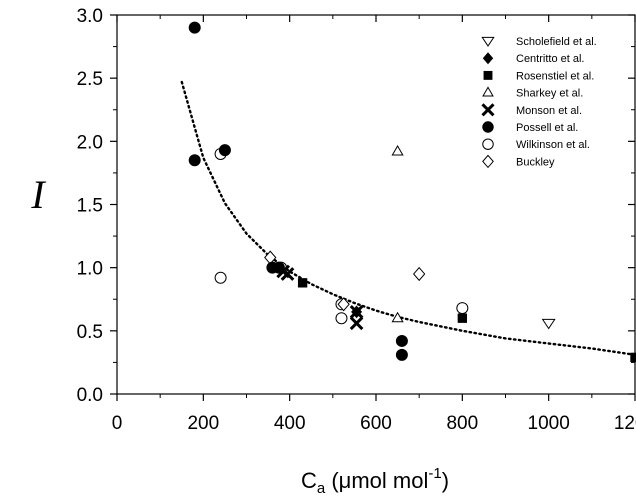 This screenshot has width=636, height=496. I want to click on legend-label: Wilkinson et al., so click(553, 145).